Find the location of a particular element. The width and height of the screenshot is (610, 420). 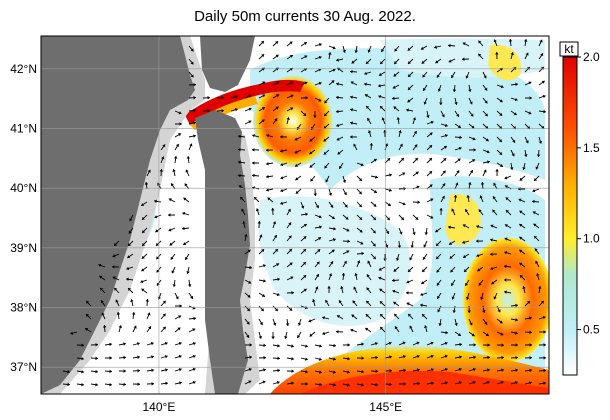

map-title: Daily 50m currents 30 Aug. 2022. is located at coordinates (305, 16).